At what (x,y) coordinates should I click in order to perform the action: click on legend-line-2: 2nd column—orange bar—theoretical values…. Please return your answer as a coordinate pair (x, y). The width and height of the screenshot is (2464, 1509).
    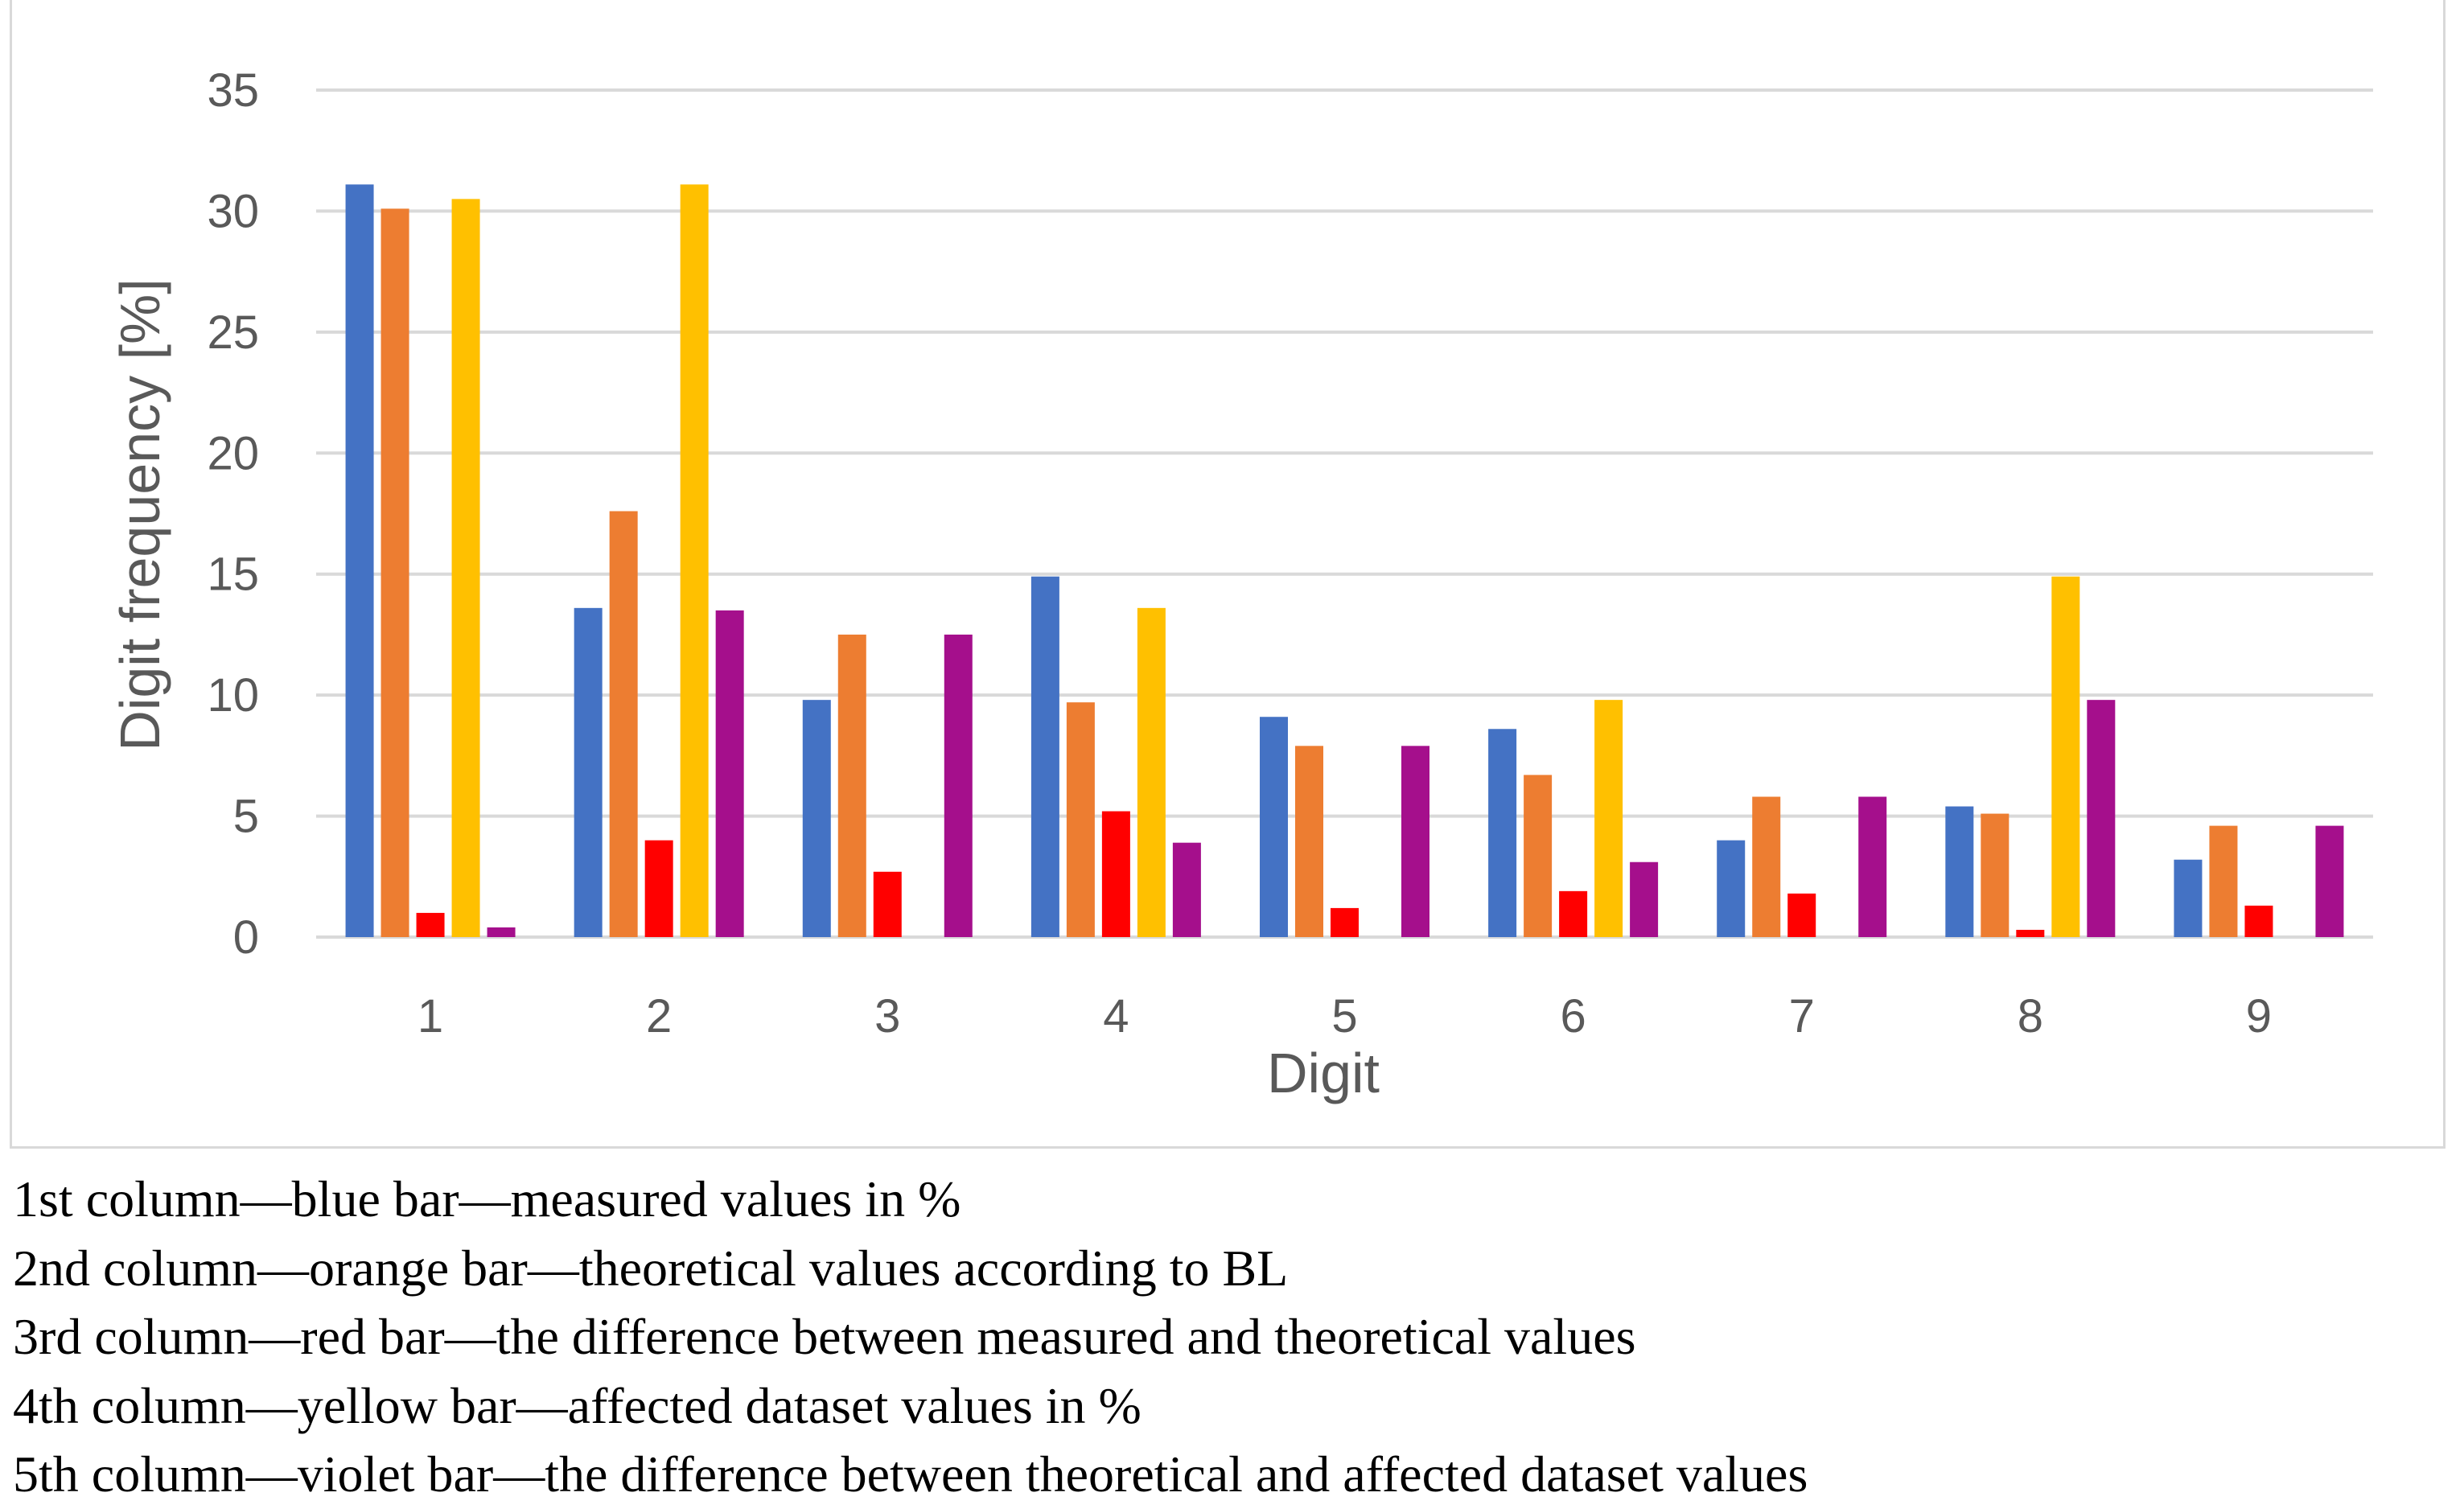
    Looking at the image, I should click on (651, 1268).